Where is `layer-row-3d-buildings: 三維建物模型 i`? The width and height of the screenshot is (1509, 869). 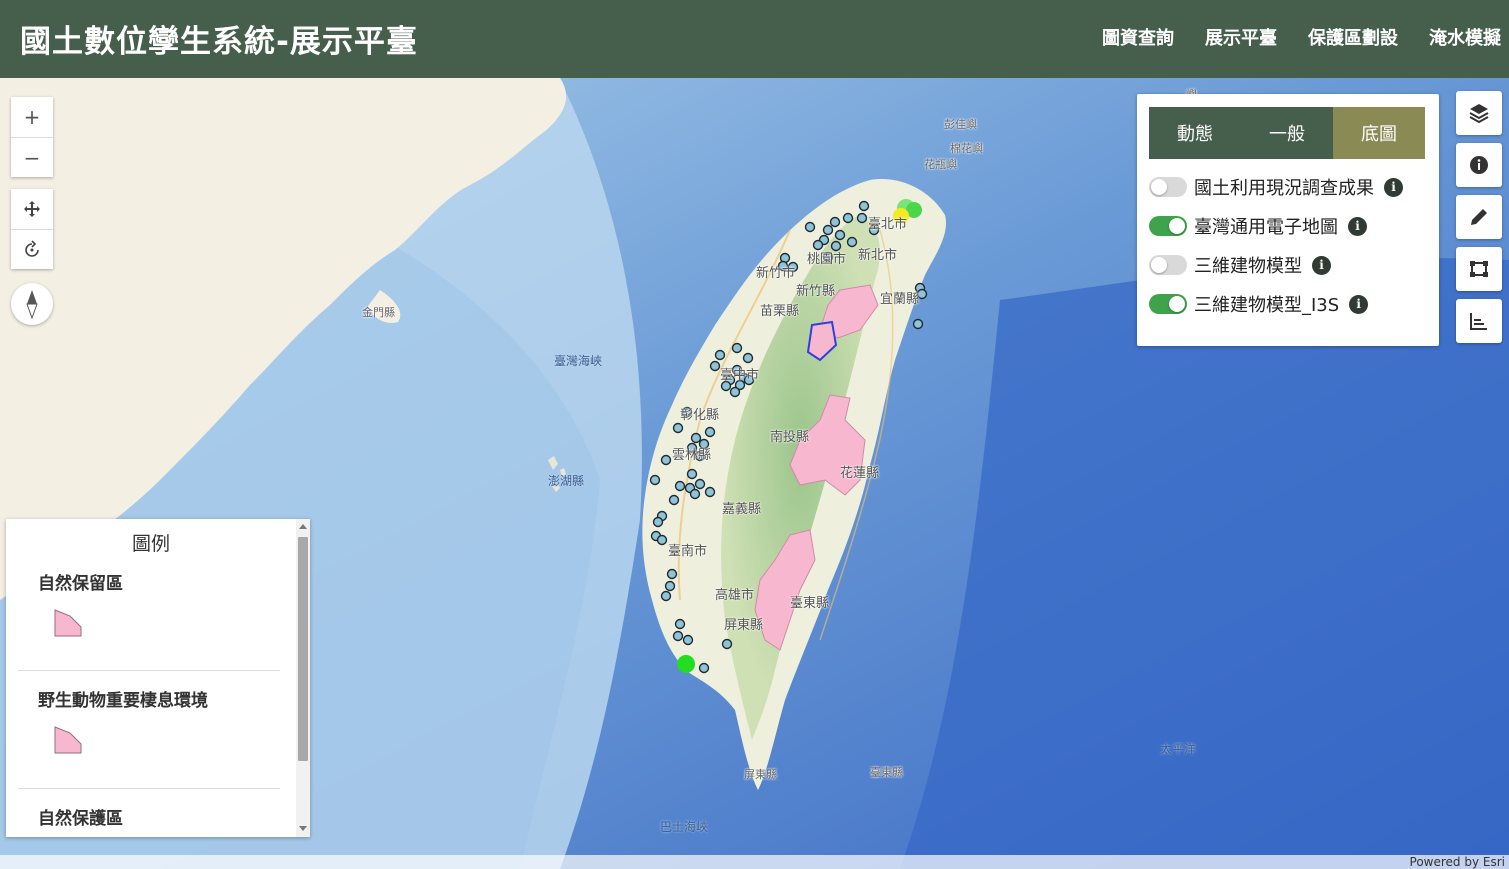 layer-row-3d-buildings: 三維建物模型 i is located at coordinates (1240, 265).